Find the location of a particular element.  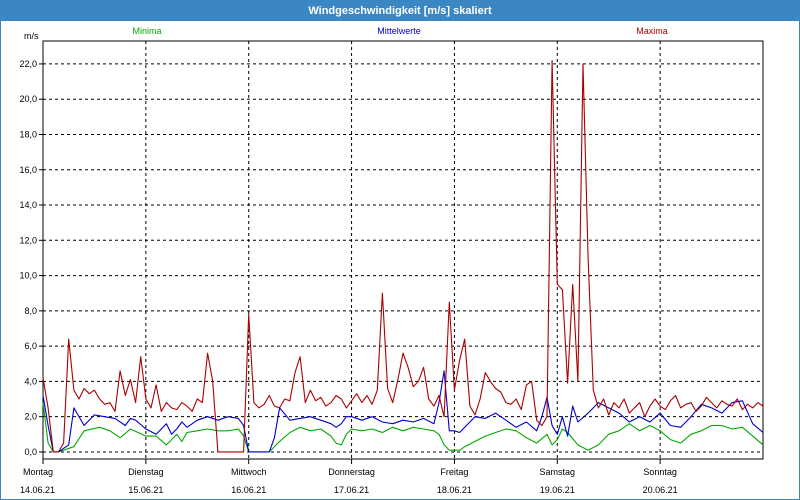

x-day-label: Montag is located at coordinates (38, 472).